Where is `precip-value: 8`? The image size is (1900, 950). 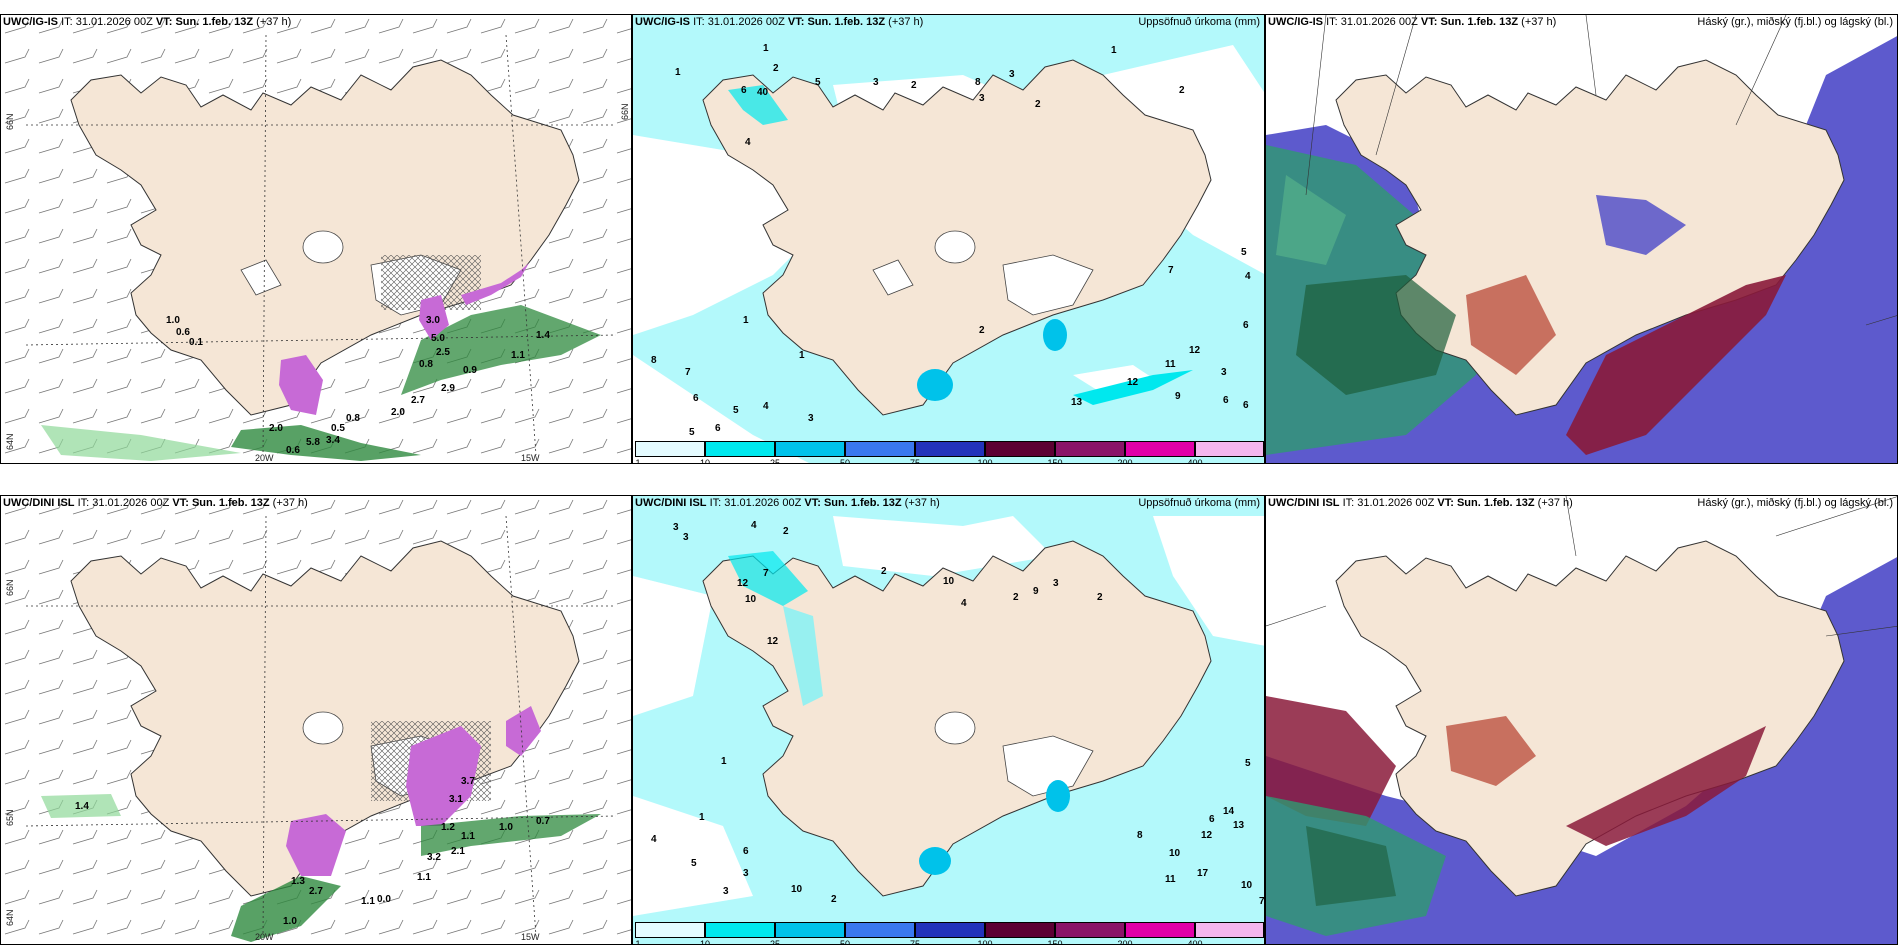 precip-value: 8 is located at coordinates (654, 360).